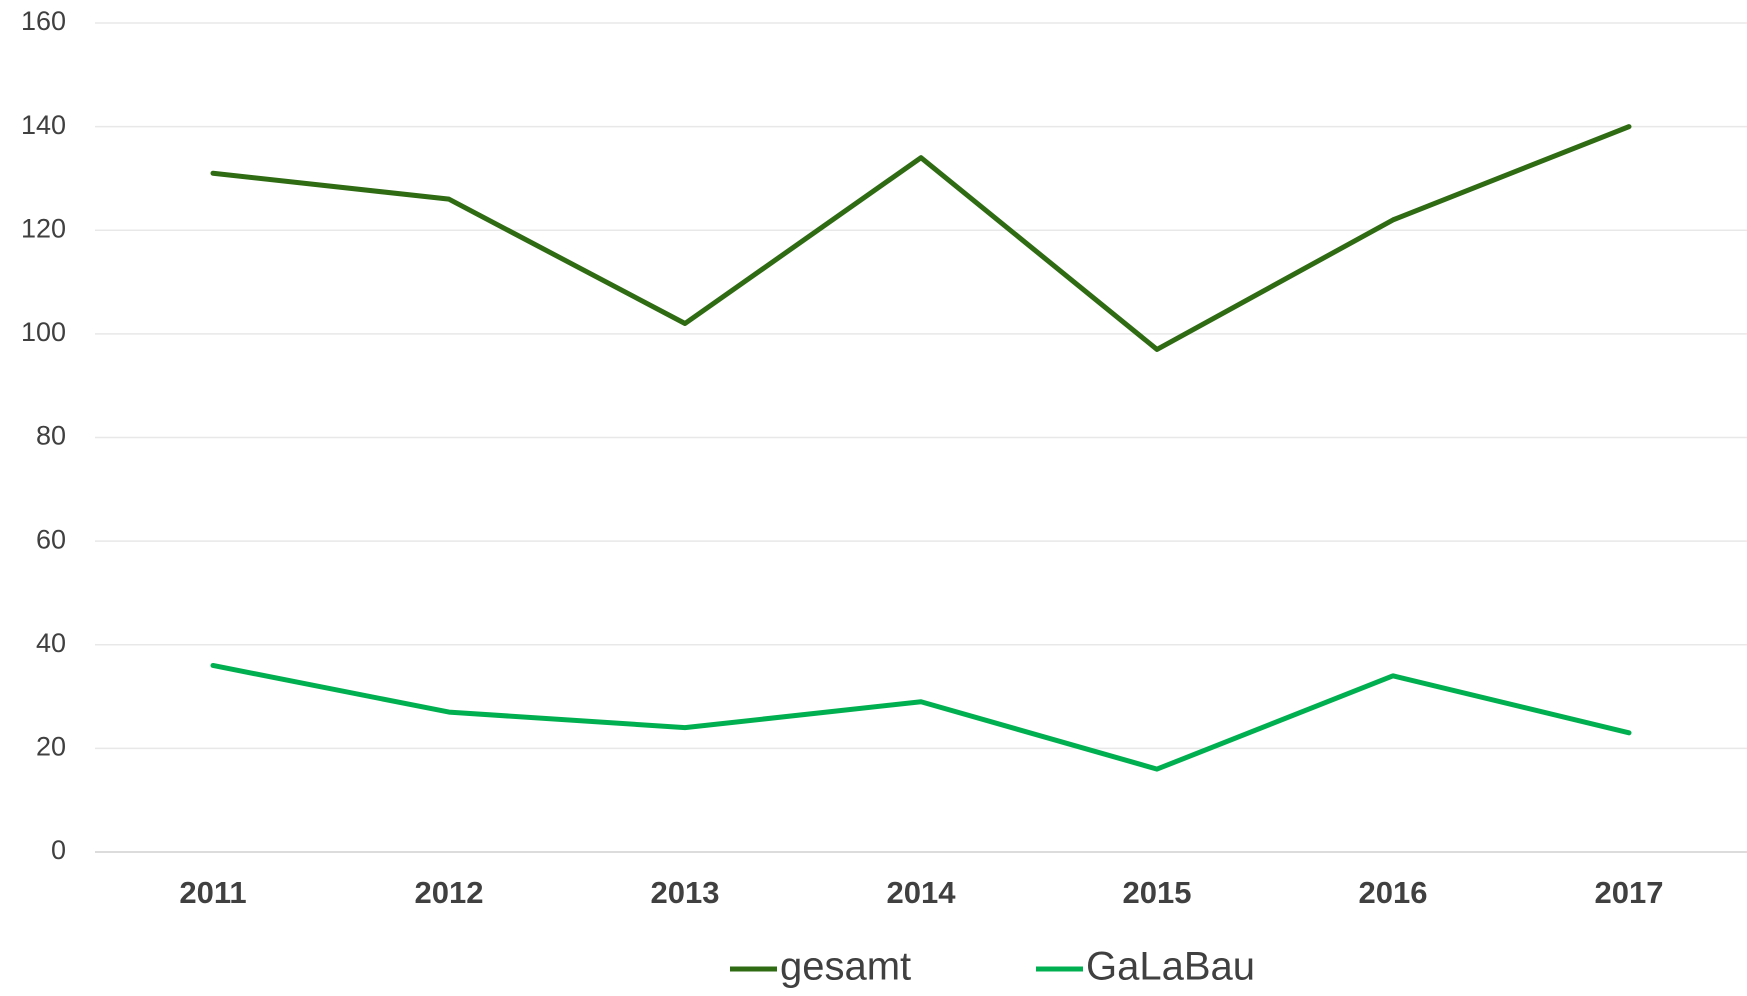 This screenshot has width=1747, height=996. What do you see at coordinates (43, 21) in the screenshot?
I see `y-tick-label: 160` at bounding box center [43, 21].